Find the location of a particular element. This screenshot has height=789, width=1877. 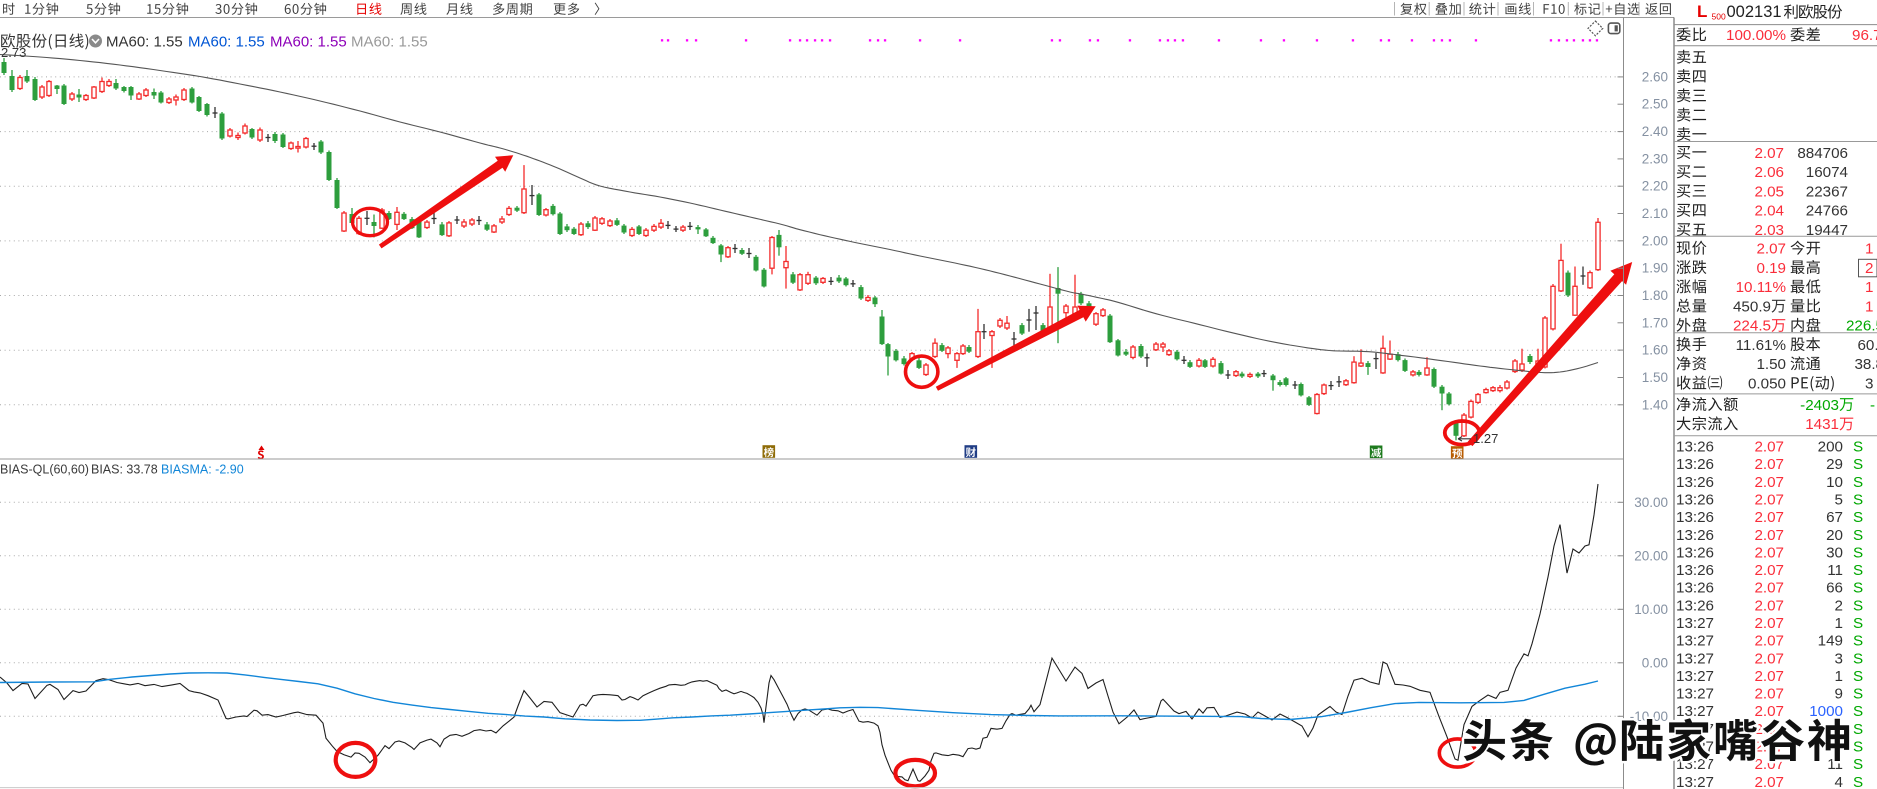

svg-text: 10 is located at coordinates (1834, 482).